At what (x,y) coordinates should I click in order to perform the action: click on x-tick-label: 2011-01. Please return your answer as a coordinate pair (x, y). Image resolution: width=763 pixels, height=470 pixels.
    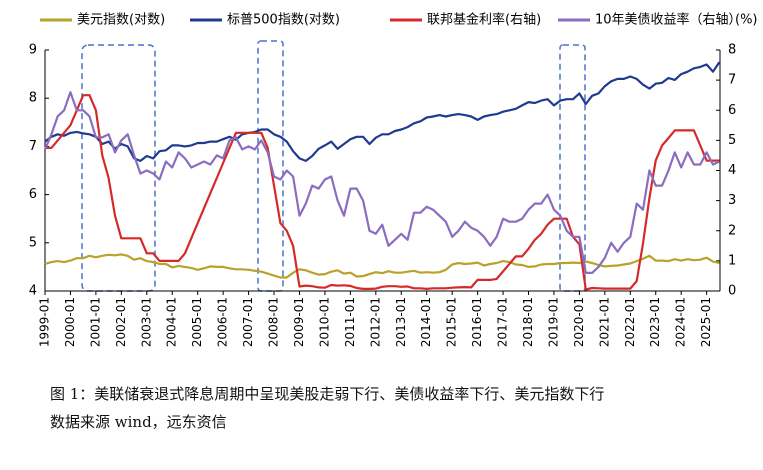
    Looking at the image, I should click on (350, 322).